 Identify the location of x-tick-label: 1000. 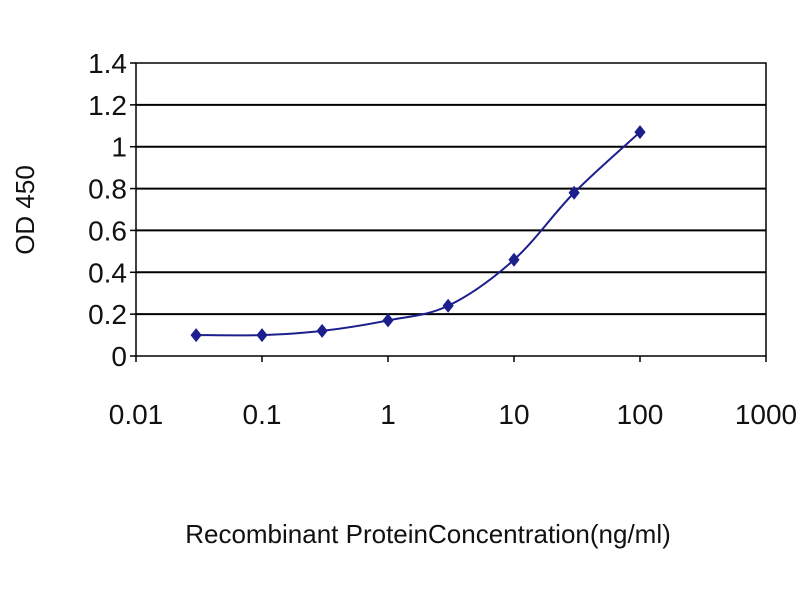
(766, 414).